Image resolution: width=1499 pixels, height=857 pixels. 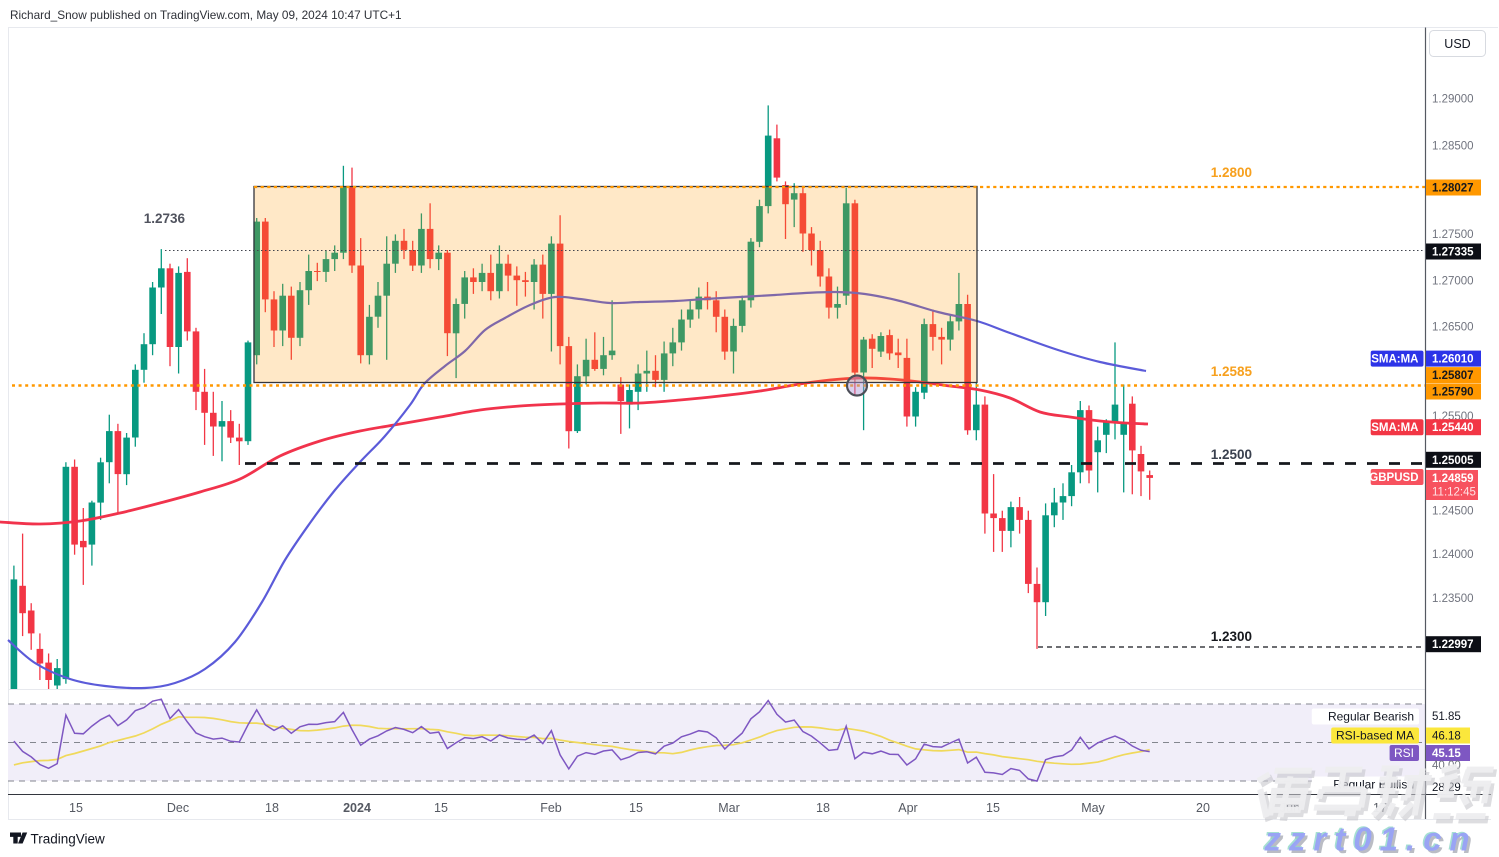 What do you see at coordinates (1231, 454) in the screenshot?
I see `svg-text: 1.2500` at bounding box center [1231, 454].